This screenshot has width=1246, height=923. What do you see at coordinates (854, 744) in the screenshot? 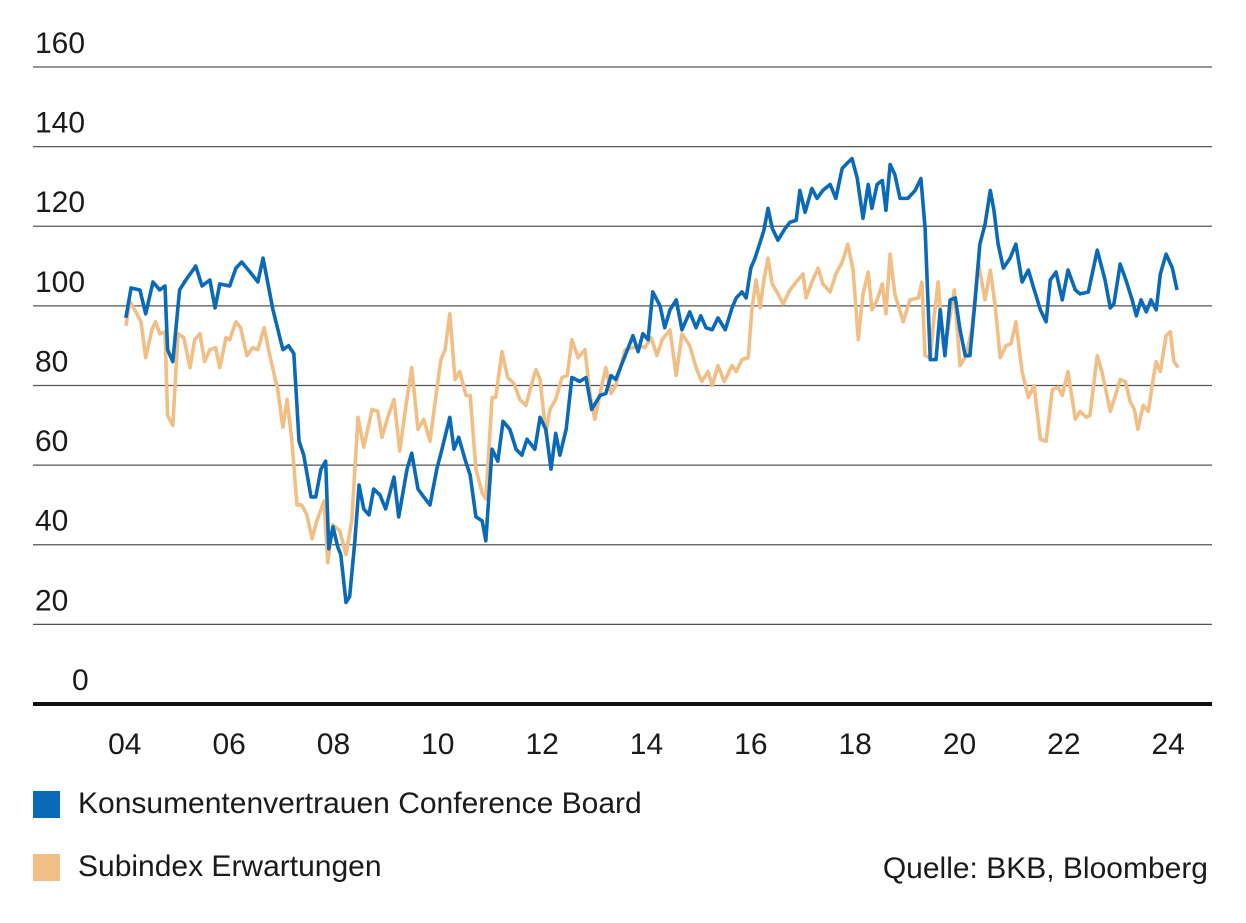
I see `x-tick-label: 18` at bounding box center [854, 744].